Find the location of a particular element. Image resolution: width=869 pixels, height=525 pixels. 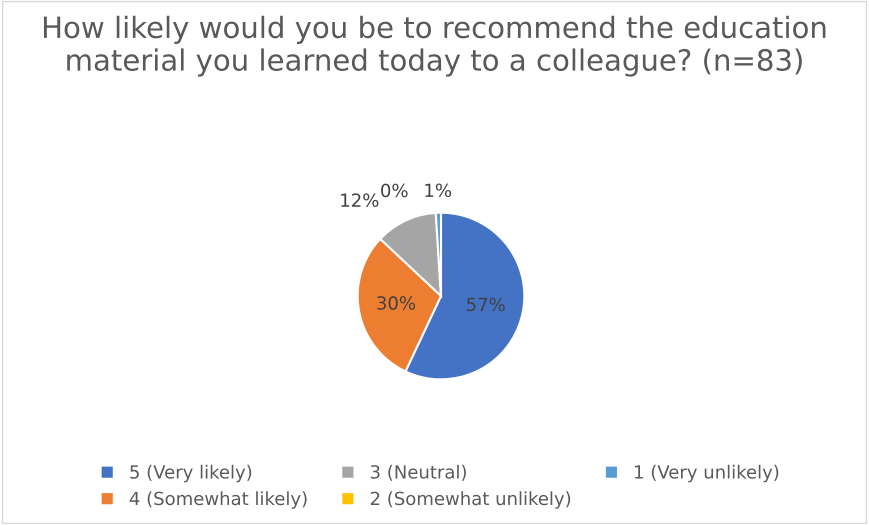

data-label: 30% is located at coordinates (396, 303).